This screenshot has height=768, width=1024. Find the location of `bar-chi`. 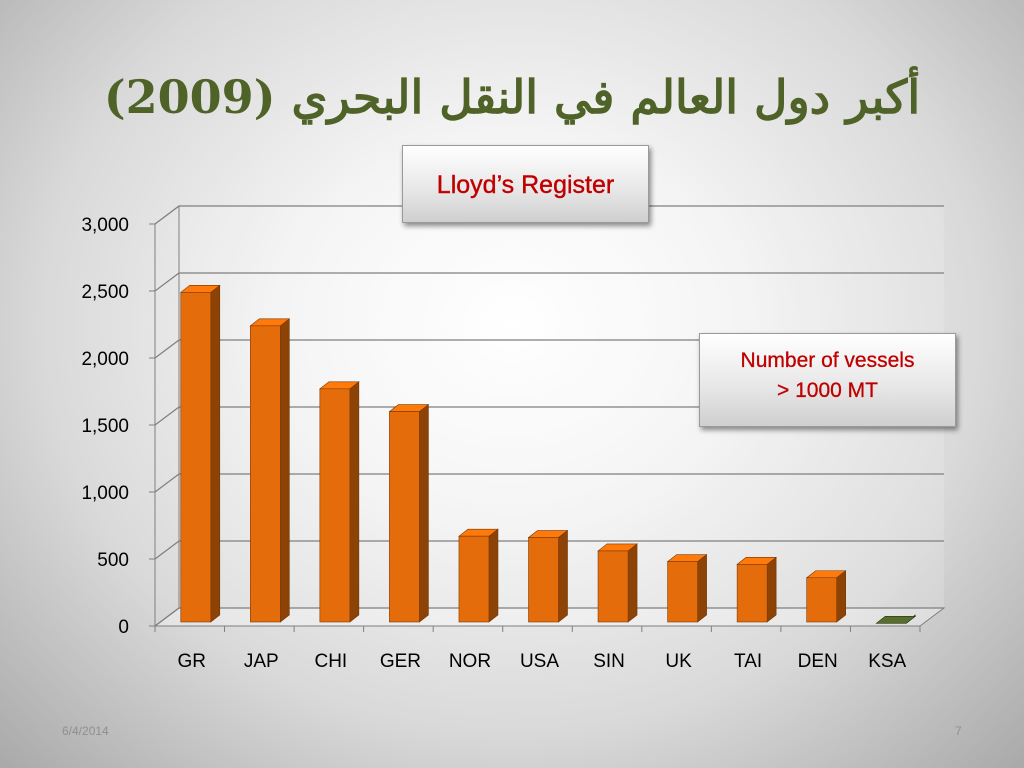

bar-chi is located at coordinates (339, 502).